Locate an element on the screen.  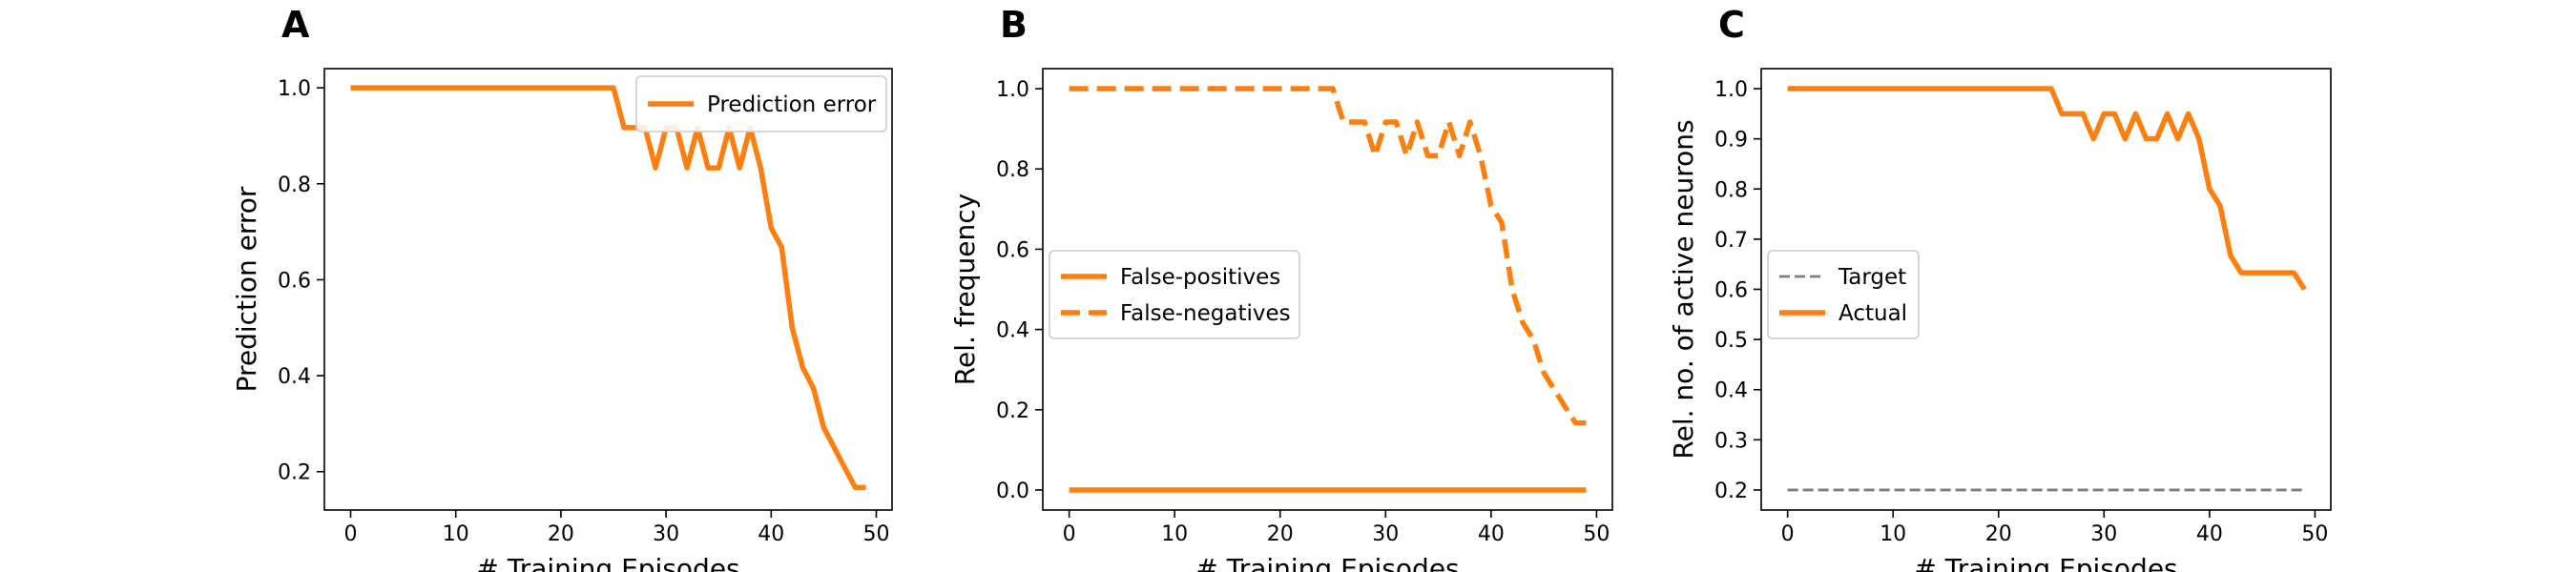
y-axis-label: Rel. no. of active neurons is located at coordinates (1683, 289).